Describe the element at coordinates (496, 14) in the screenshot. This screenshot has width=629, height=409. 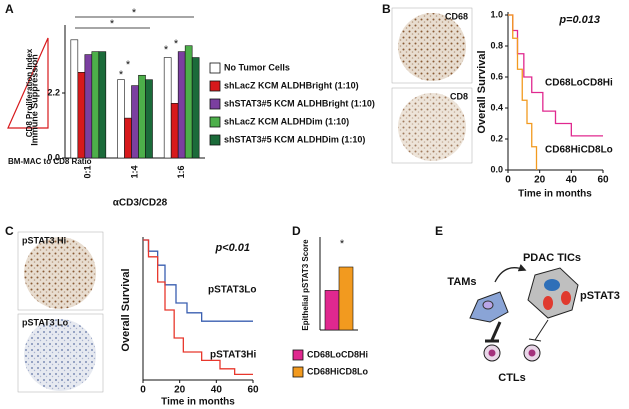
I see `y-tick-label: 1.0` at that location.